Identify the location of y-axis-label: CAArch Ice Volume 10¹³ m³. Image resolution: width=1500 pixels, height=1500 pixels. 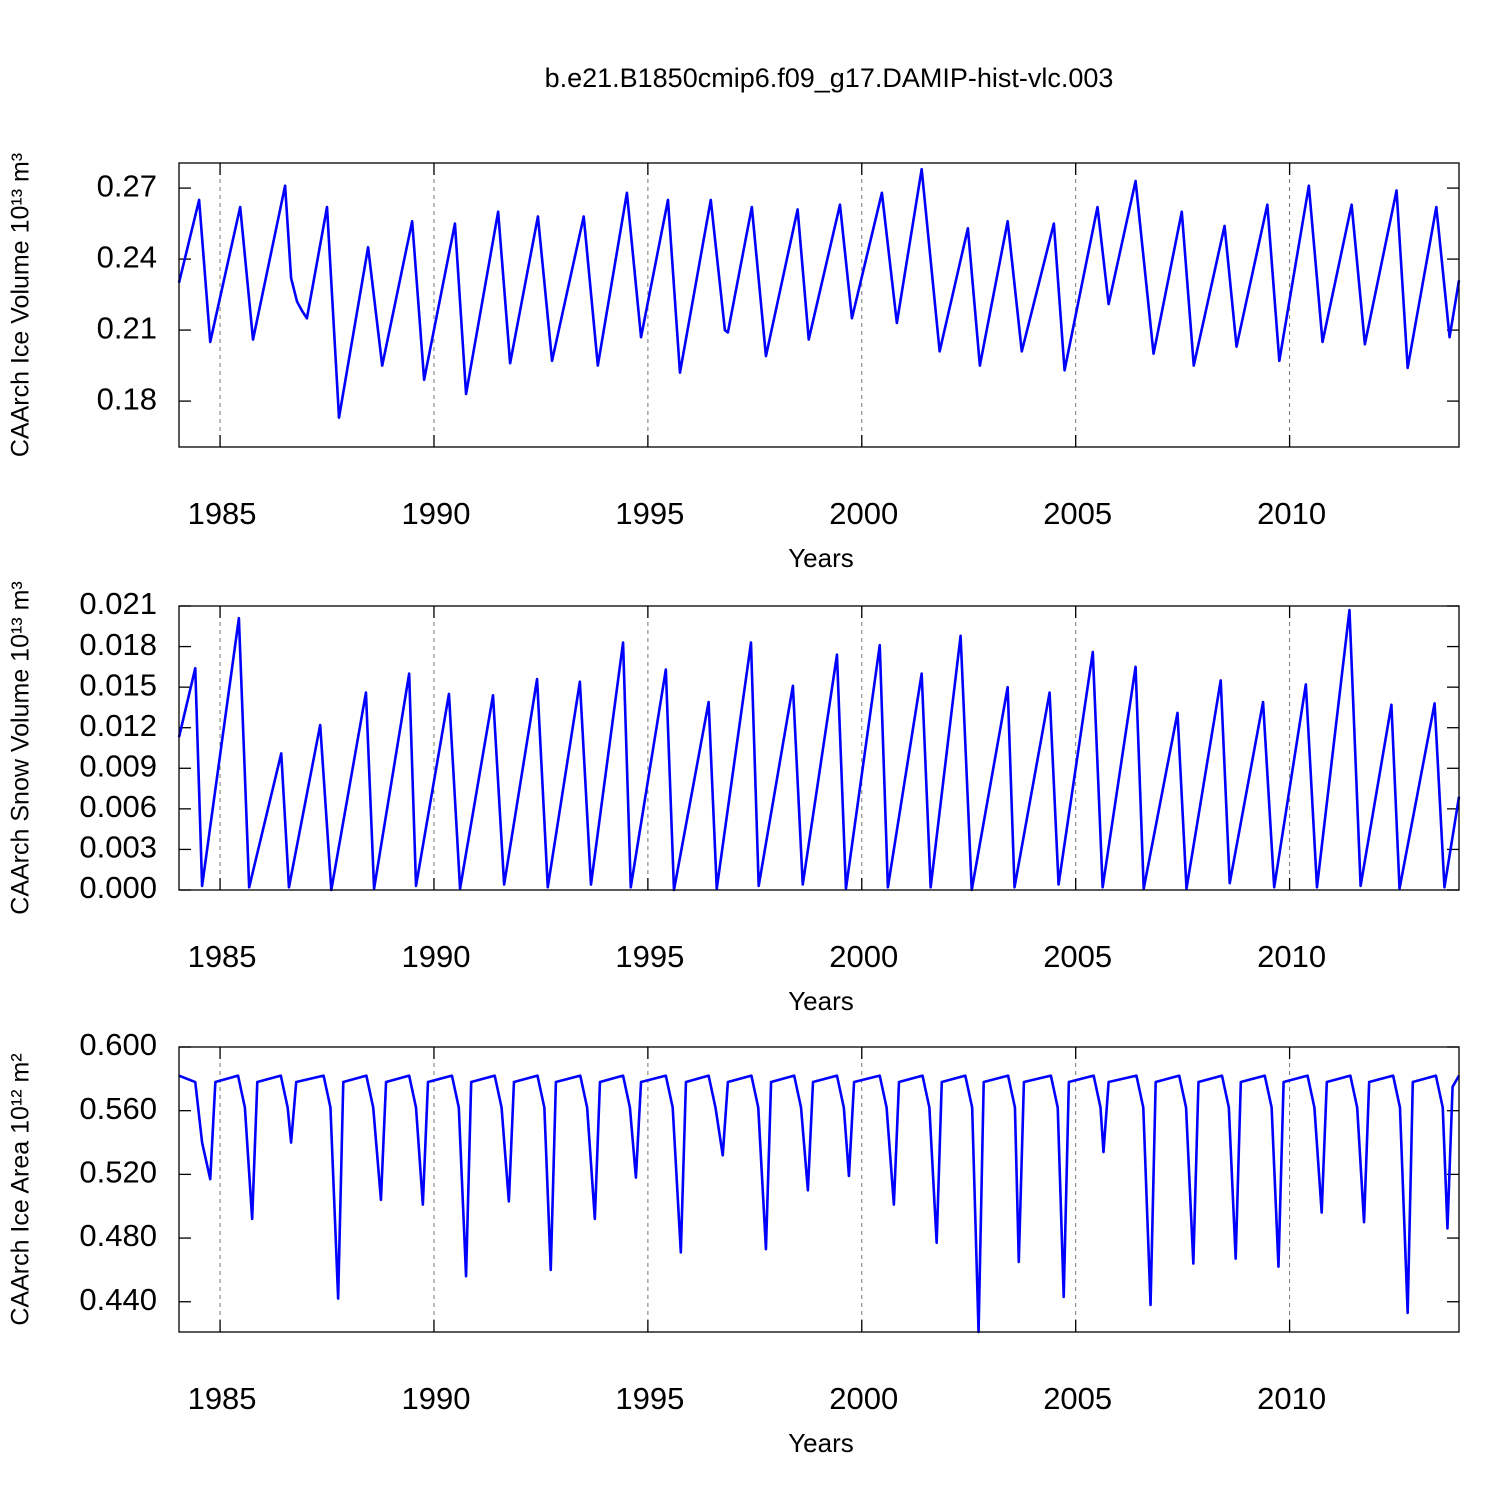
(21, 305).